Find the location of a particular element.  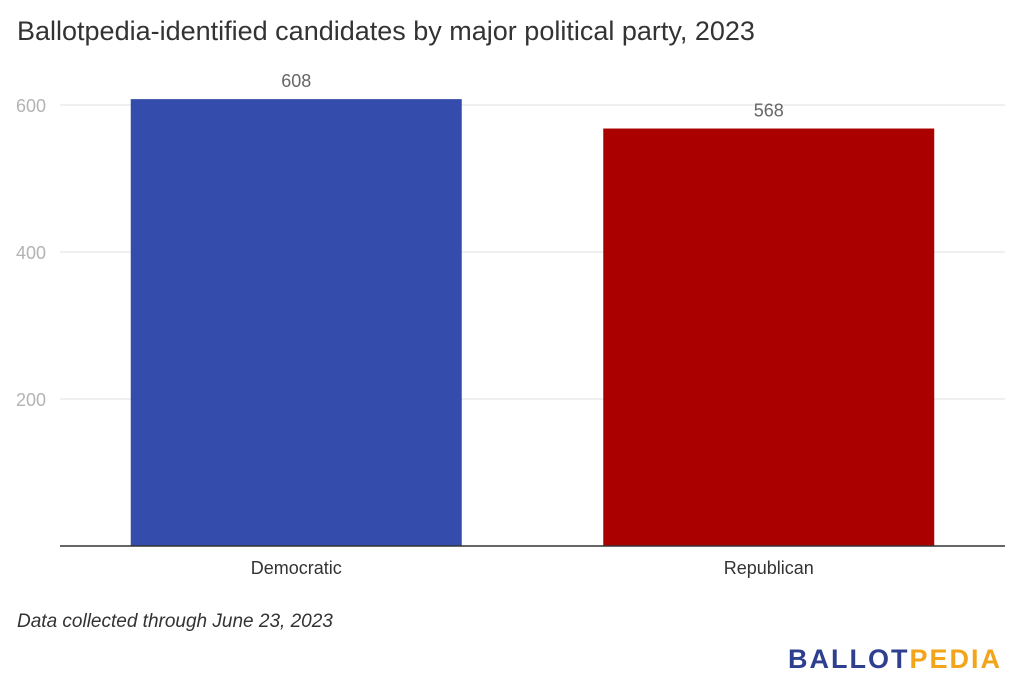

bar-value-label: 608 is located at coordinates (296, 81).